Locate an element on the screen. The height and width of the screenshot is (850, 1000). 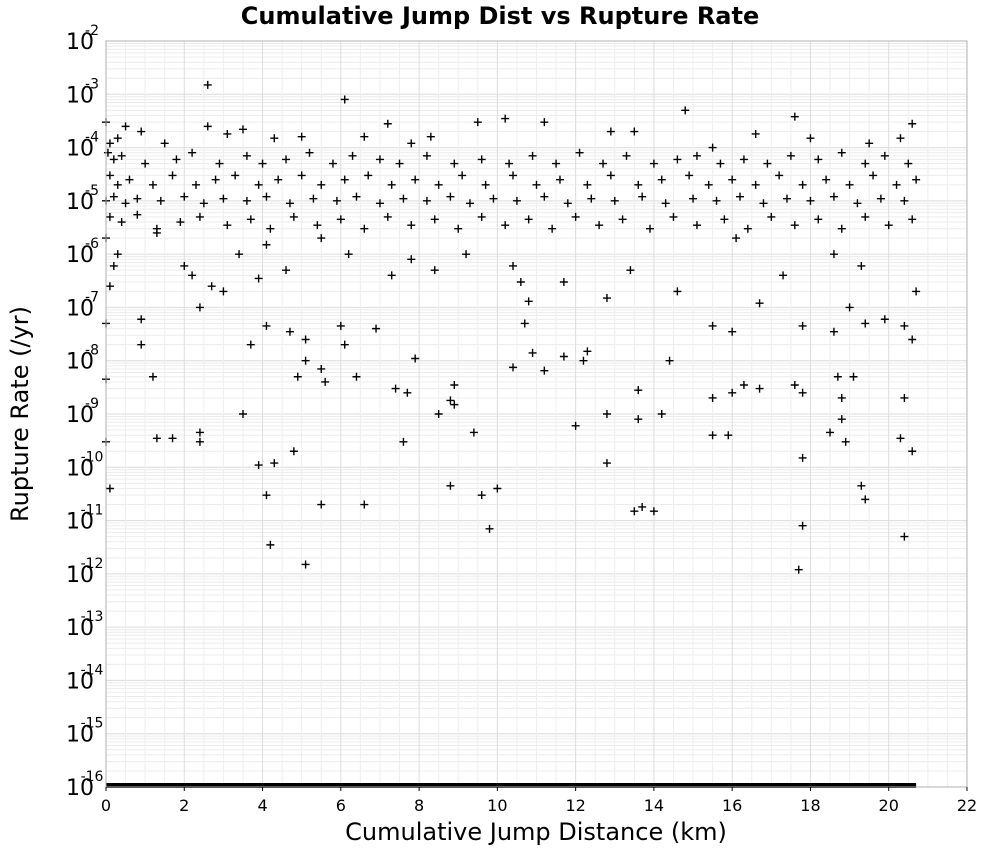
y-tick-label-exponent: -6 is located at coordinates (92, 244).